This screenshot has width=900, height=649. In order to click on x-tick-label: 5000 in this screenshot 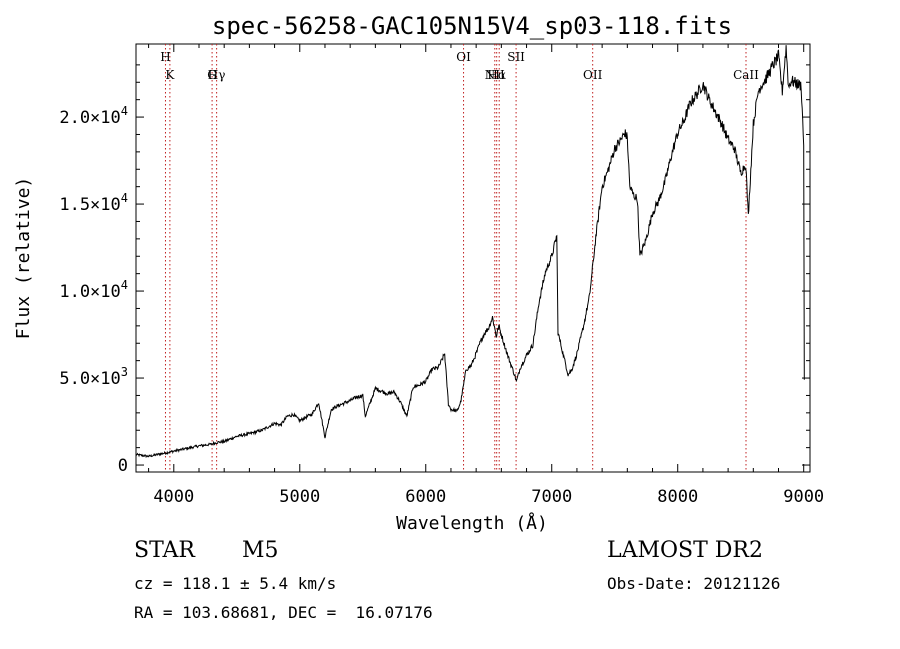, I will do `click(299, 497)`.